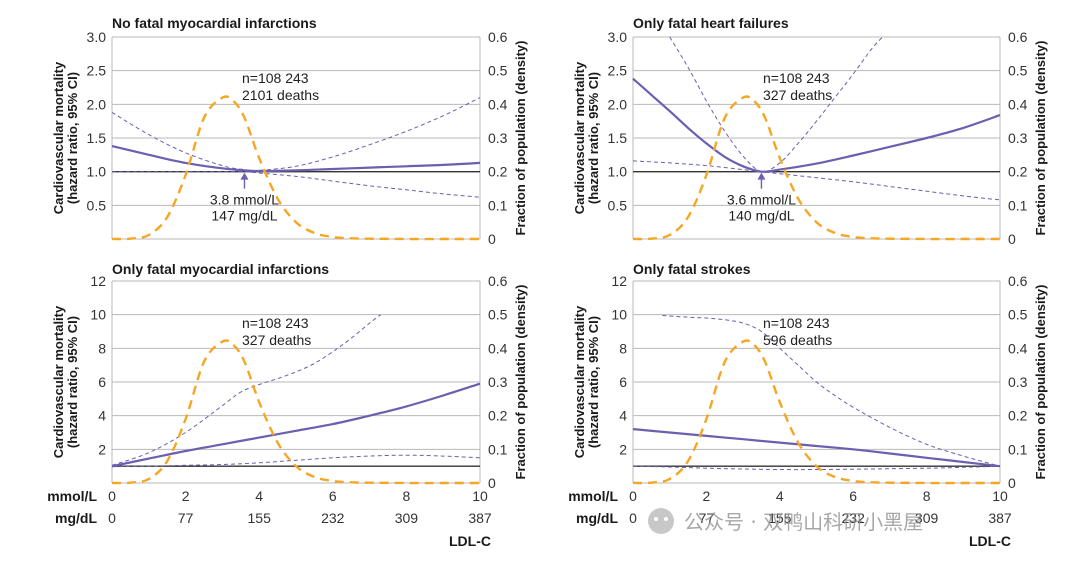  I want to click on annotation-deaths: 2101 deaths, so click(280, 95).